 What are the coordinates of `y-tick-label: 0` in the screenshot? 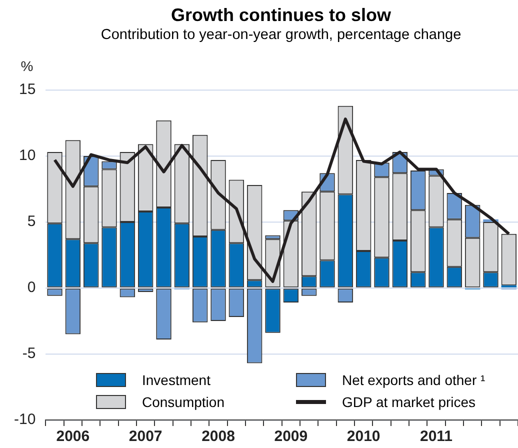 It's located at (31, 287).